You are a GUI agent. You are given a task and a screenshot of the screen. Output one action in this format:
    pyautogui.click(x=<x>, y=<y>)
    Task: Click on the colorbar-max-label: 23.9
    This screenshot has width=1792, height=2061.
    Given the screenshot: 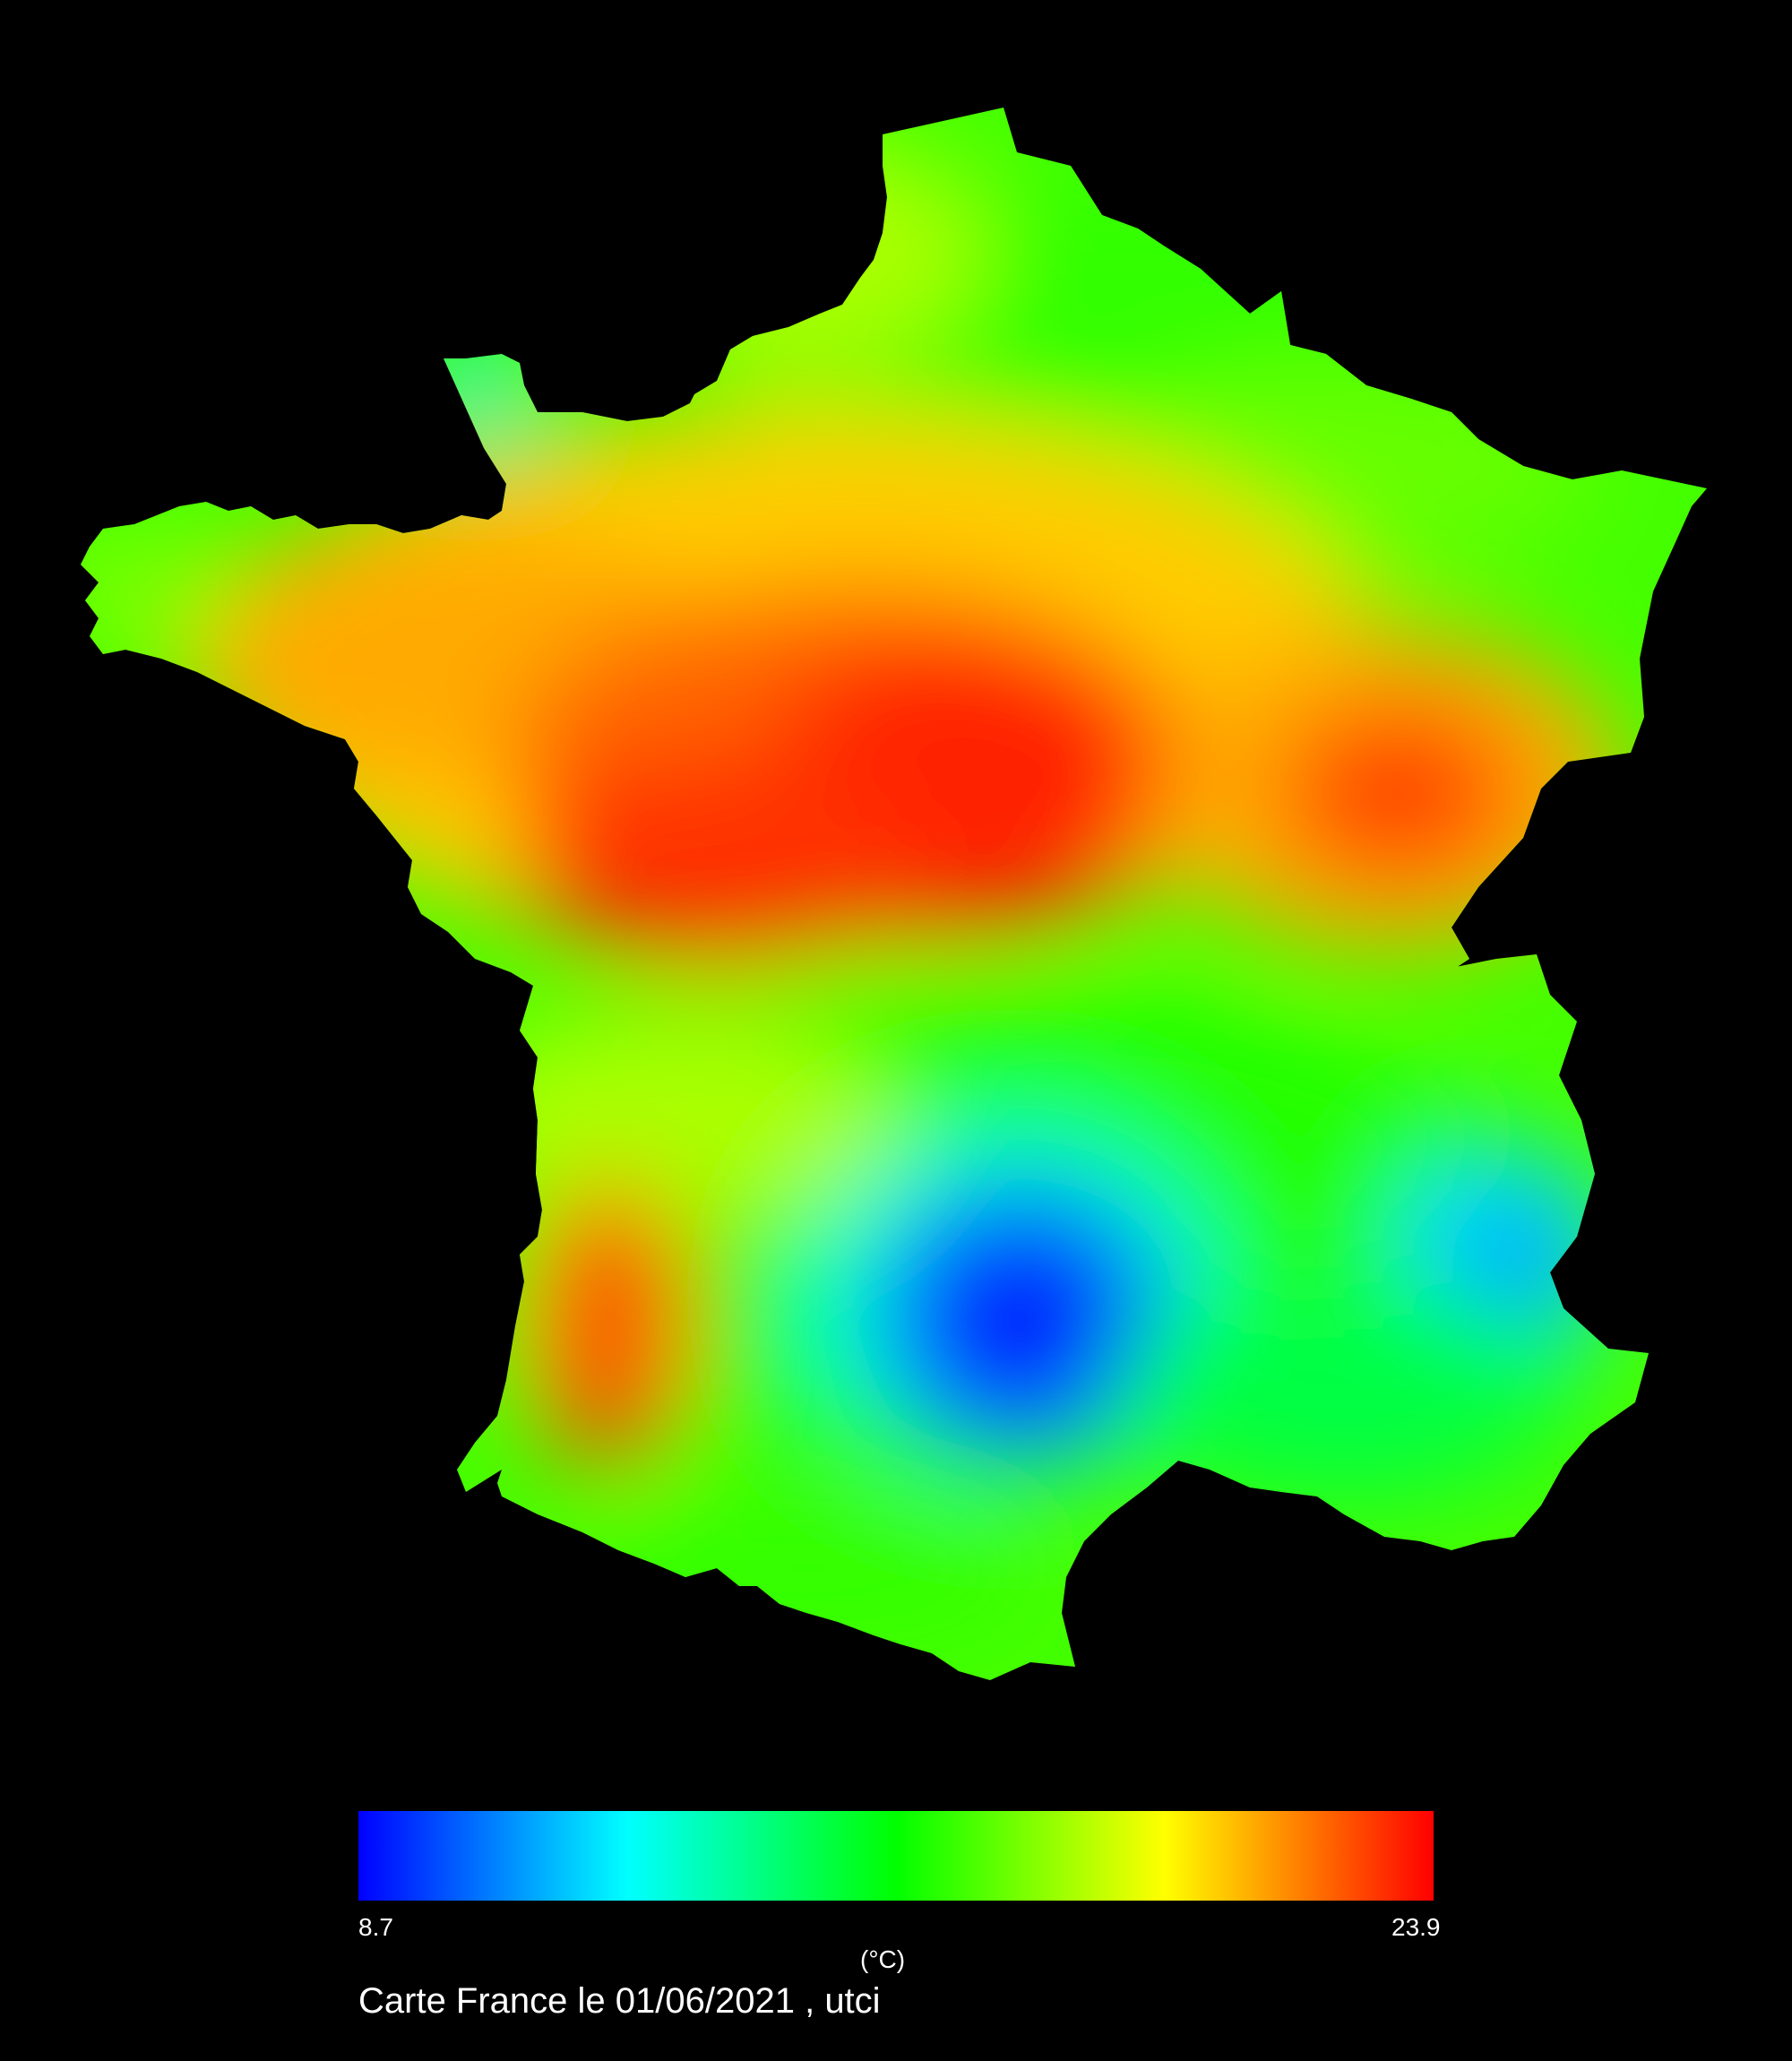 What is the action you would take?
    pyautogui.click(x=1416, y=1927)
    